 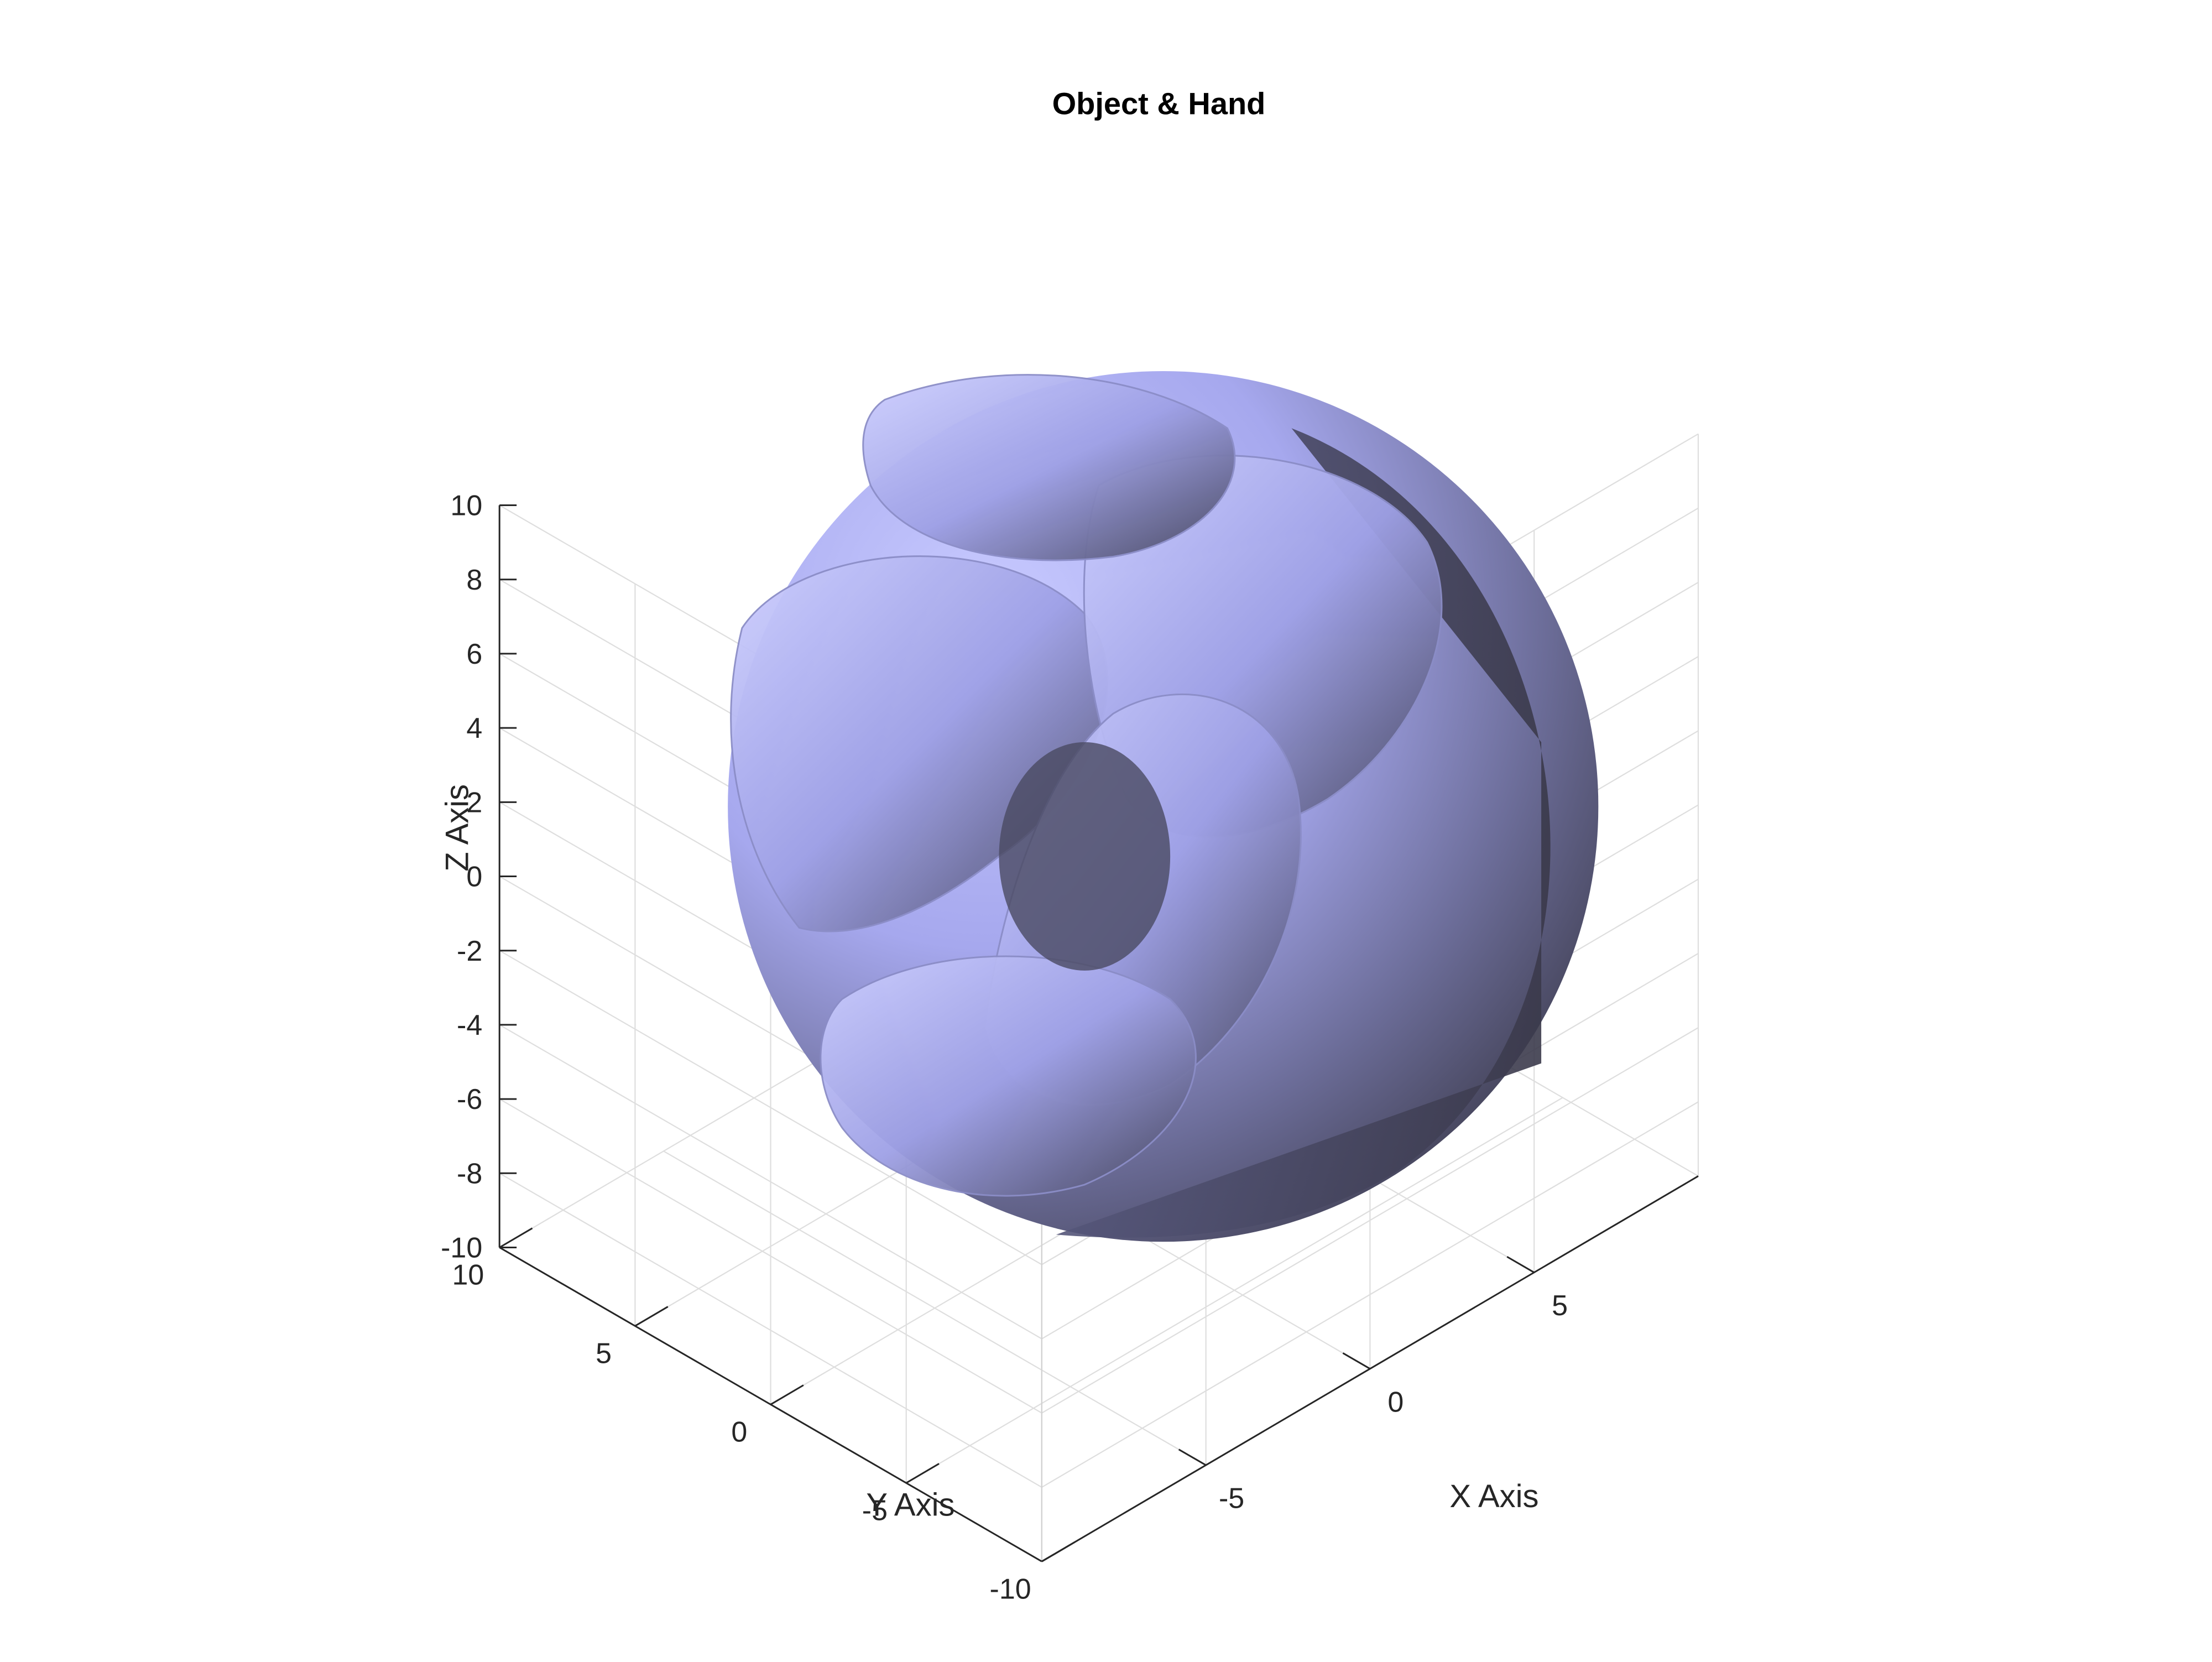 What do you see at coordinates (1235, 1290) in the screenshot?
I see `grid-line-y` at bounding box center [1235, 1290].